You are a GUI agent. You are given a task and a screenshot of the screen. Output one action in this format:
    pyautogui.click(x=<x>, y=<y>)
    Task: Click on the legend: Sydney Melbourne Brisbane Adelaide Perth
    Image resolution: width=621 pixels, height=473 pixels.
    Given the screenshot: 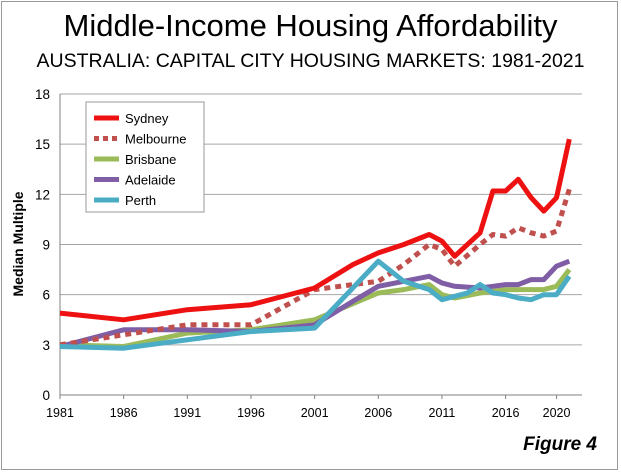 What is the action you would take?
    pyautogui.click(x=145, y=157)
    